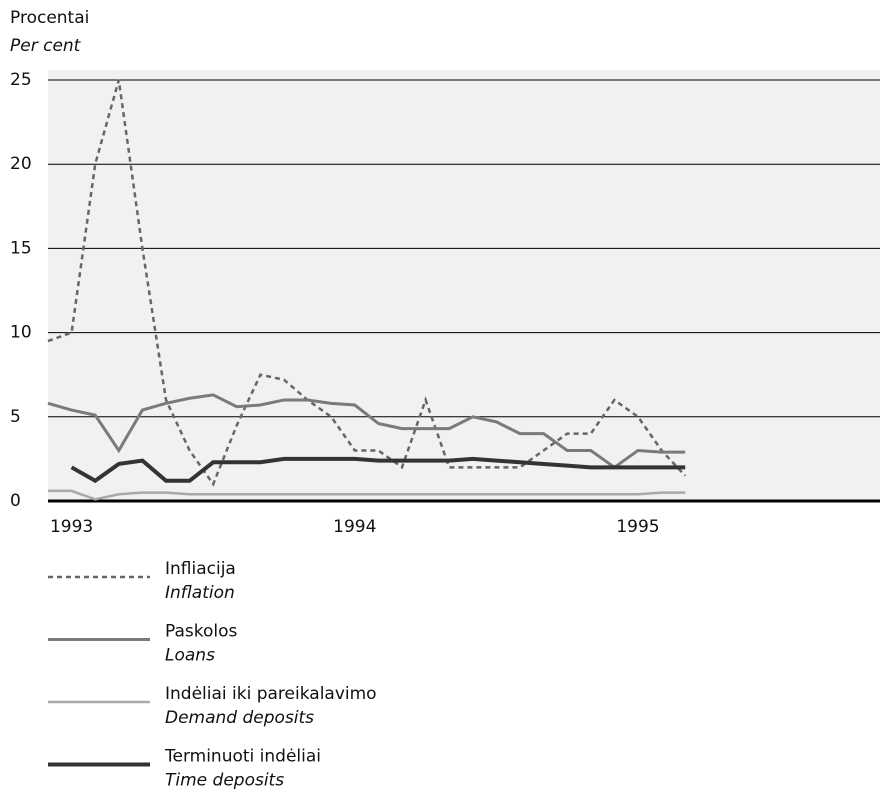 The height and width of the screenshot is (794, 882). I want to click on y-tick-label: 5, so click(15, 417).